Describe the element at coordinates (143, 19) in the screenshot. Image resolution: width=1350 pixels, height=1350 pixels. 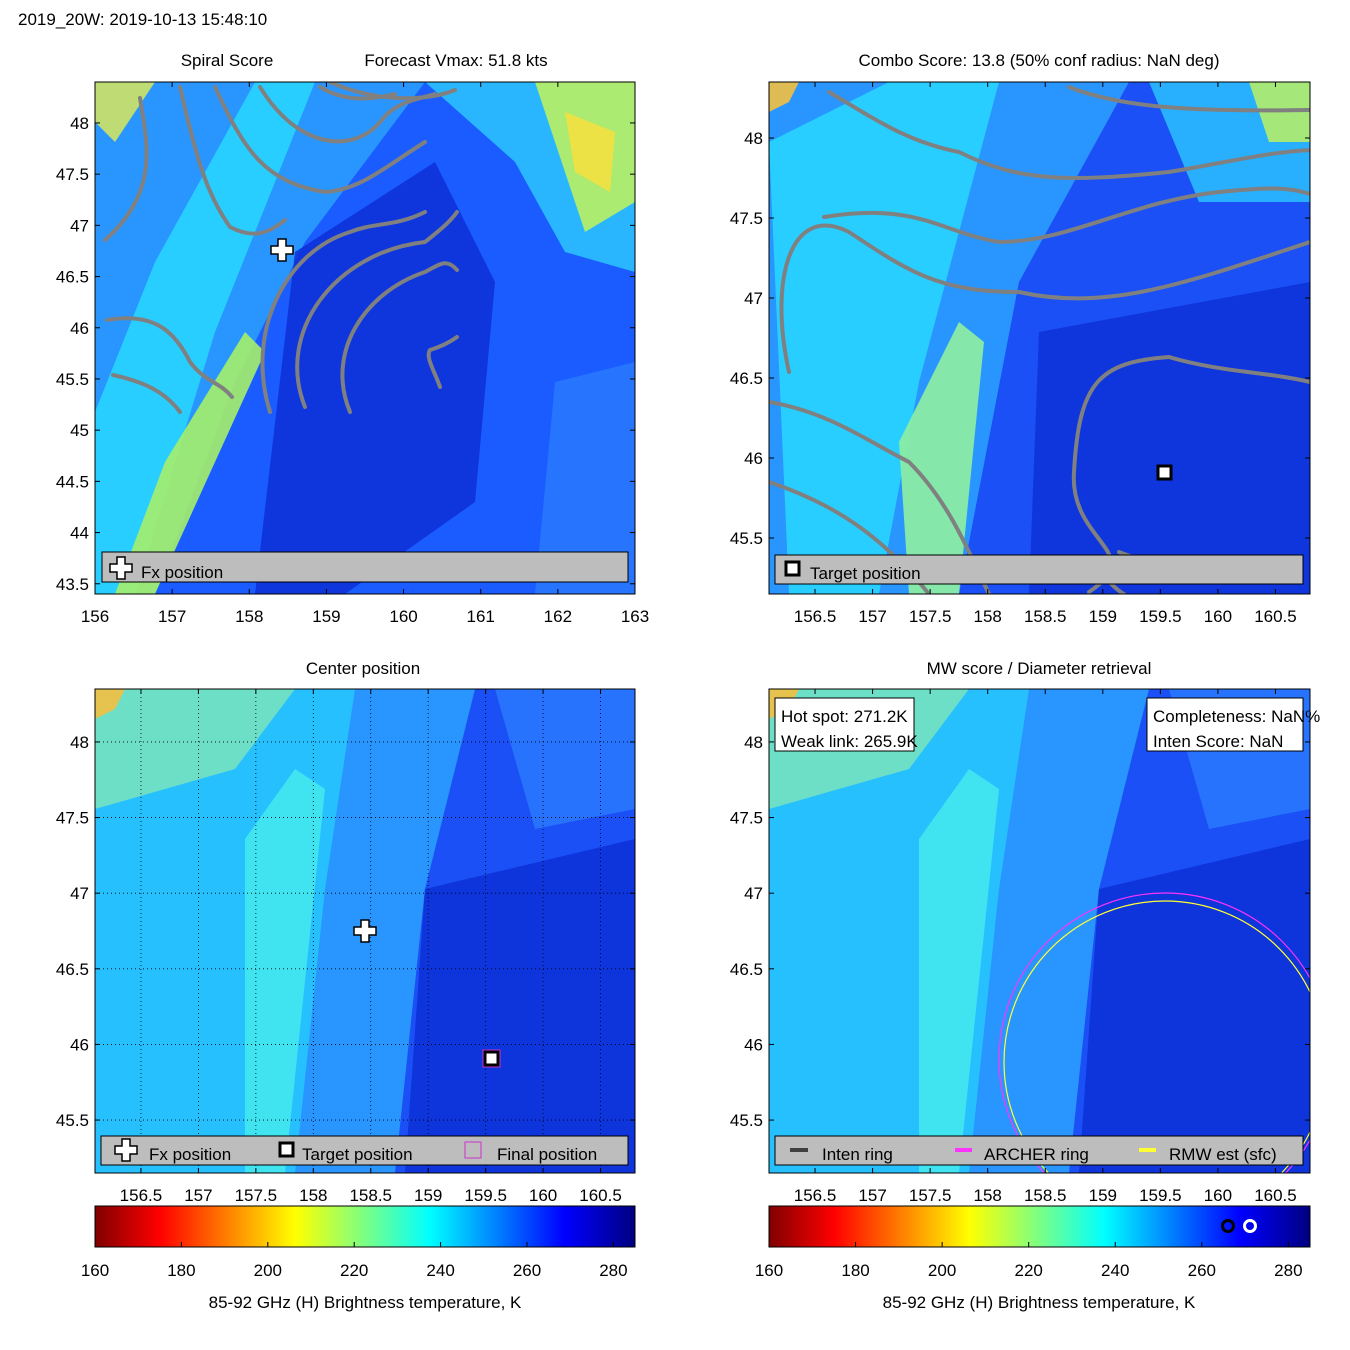
I see `figure-title: 2019_20W: 2019-10-13 15:48:10` at that location.